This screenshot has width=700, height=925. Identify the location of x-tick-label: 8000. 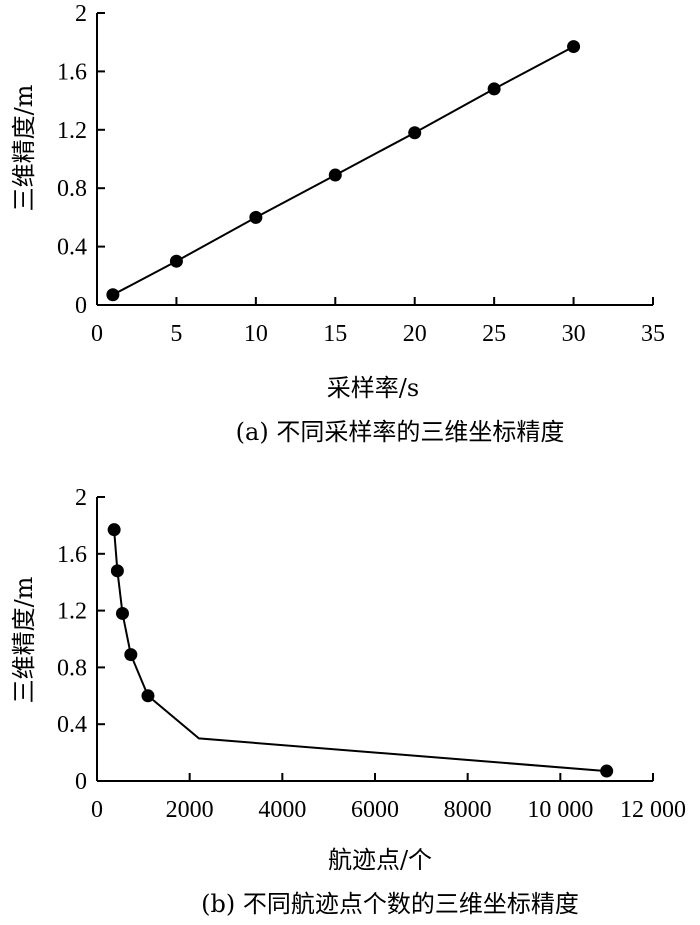
(468, 810).